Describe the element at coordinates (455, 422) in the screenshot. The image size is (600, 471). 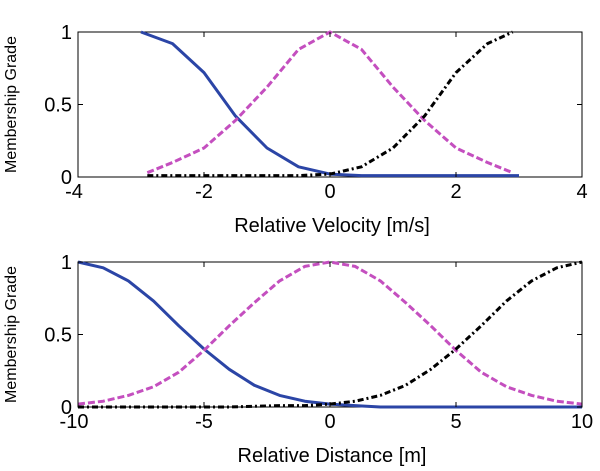
I see `x-tick-label: 5` at that location.